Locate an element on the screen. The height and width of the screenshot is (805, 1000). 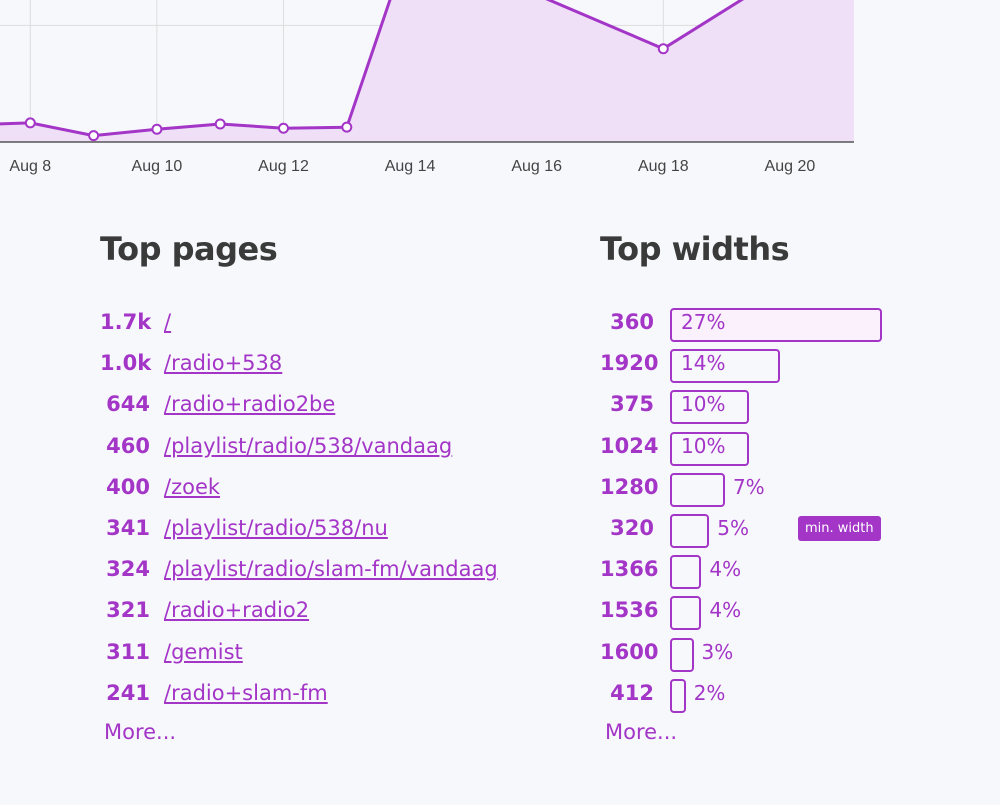
page-path-link: /radio+slam-fm is located at coordinates (246, 692).